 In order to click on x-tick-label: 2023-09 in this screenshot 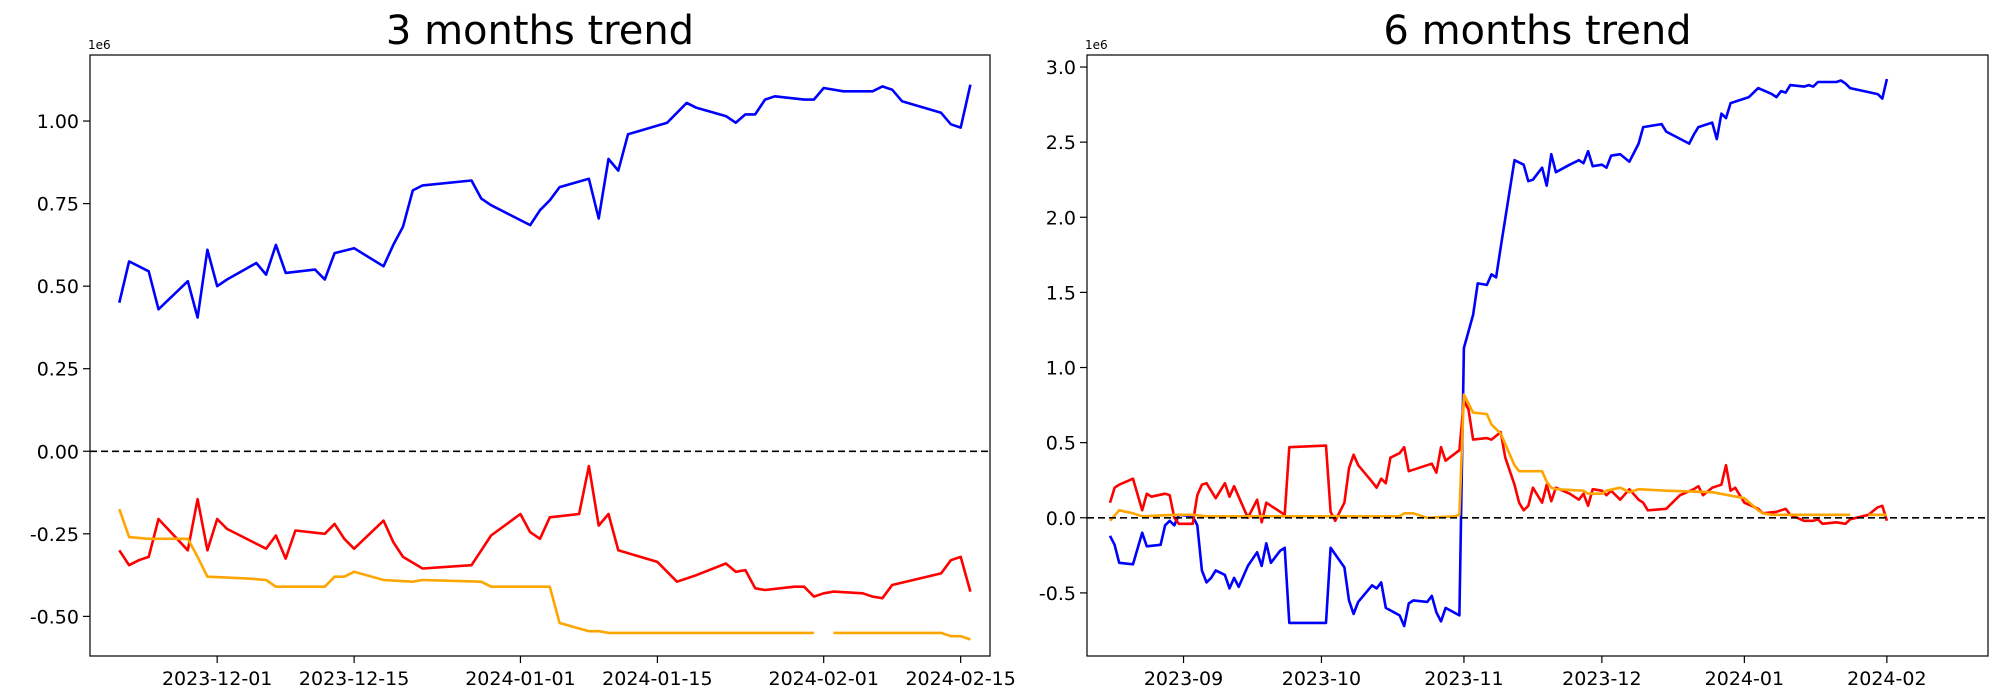, I will do `click(1183, 679)`.